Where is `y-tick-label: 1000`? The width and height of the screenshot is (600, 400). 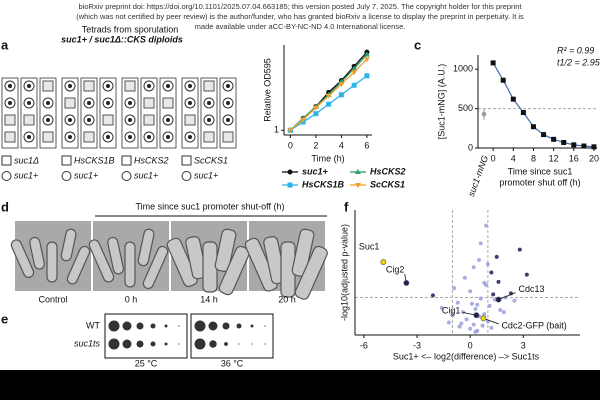 y-tick-label: 1000 is located at coordinates (463, 69).